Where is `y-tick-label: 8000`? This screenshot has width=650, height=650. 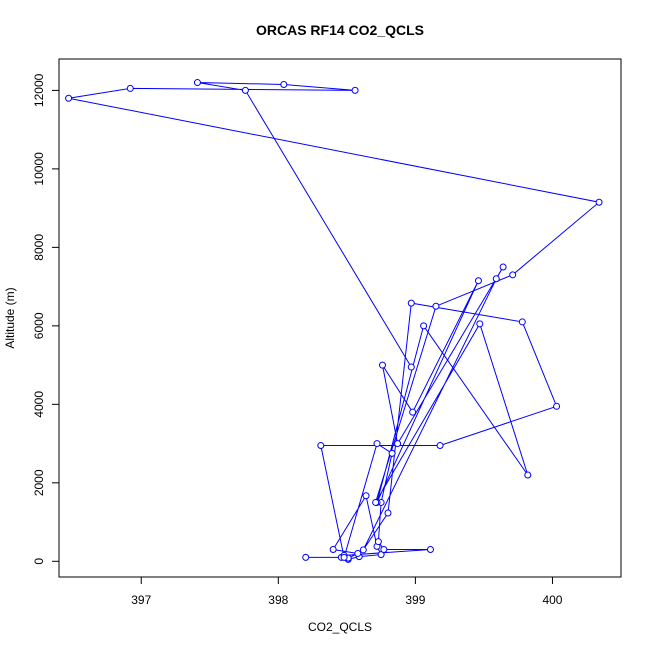 y-tick-label: 8000 is located at coordinates (39, 247).